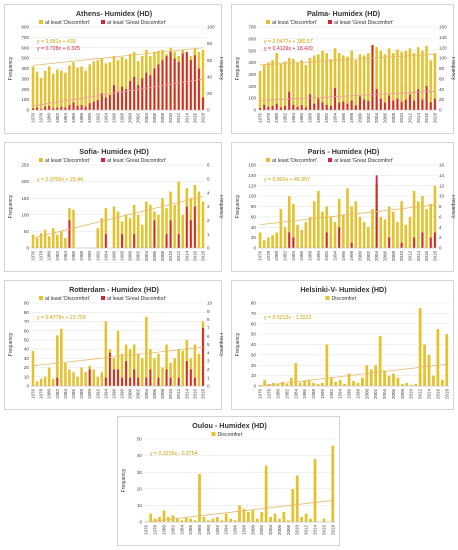  What do you see at coordinates (67, 23) in the screenshot?
I see `legend-label: at least 'Discomfort'` at bounding box center [67, 23].